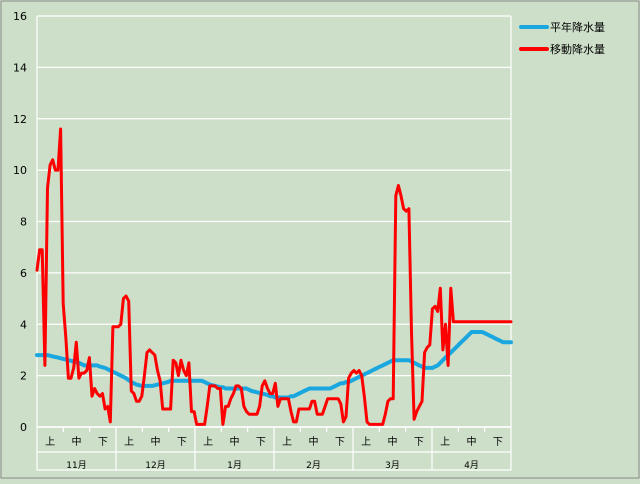 The image size is (640, 484). What do you see at coordinates (577, 27) in the screenshot?
I see `legend-label: 平年降水量` at bounding box center [577, 27].